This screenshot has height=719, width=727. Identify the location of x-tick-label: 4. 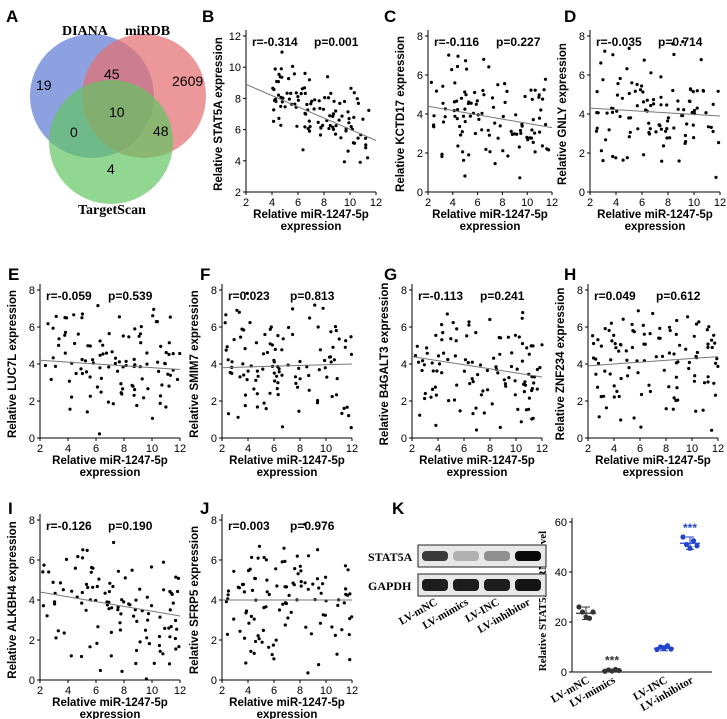
(272, 203).